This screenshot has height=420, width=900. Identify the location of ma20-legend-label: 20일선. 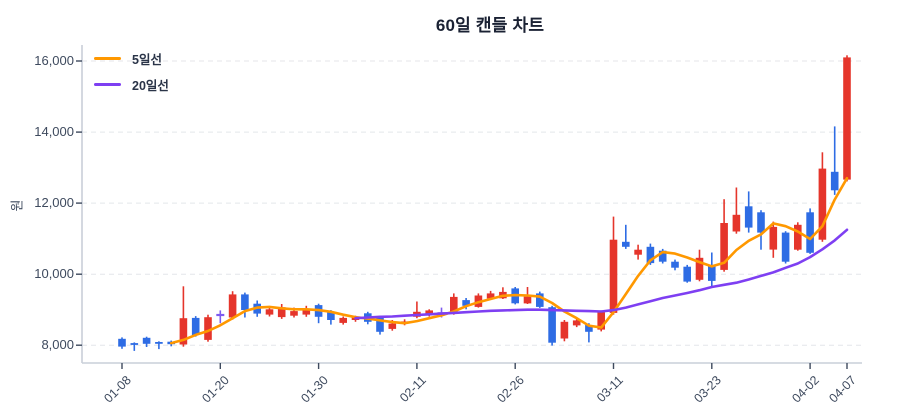
(150, 86).